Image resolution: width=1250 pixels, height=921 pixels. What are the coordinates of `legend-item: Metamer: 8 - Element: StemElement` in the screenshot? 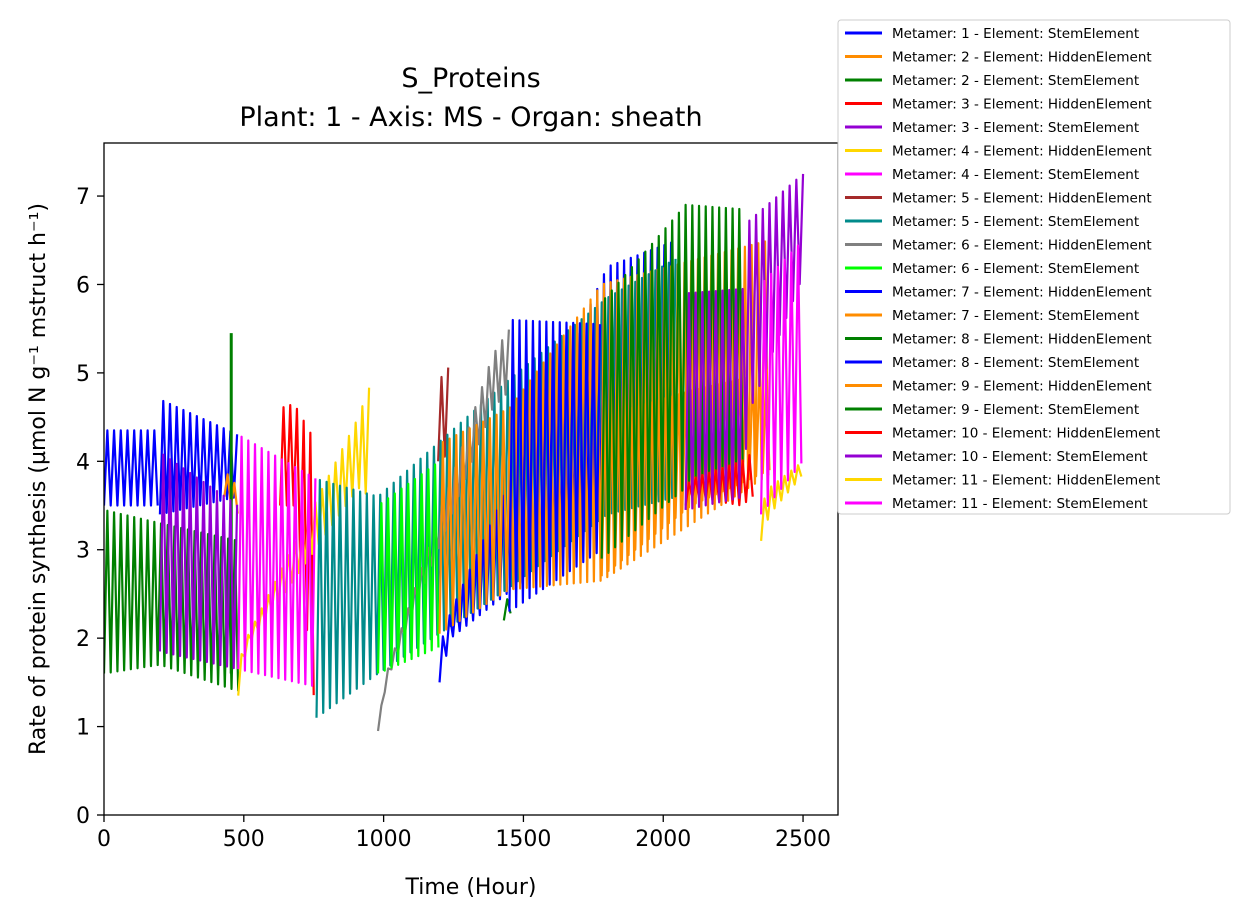 It's located at (992, 363).